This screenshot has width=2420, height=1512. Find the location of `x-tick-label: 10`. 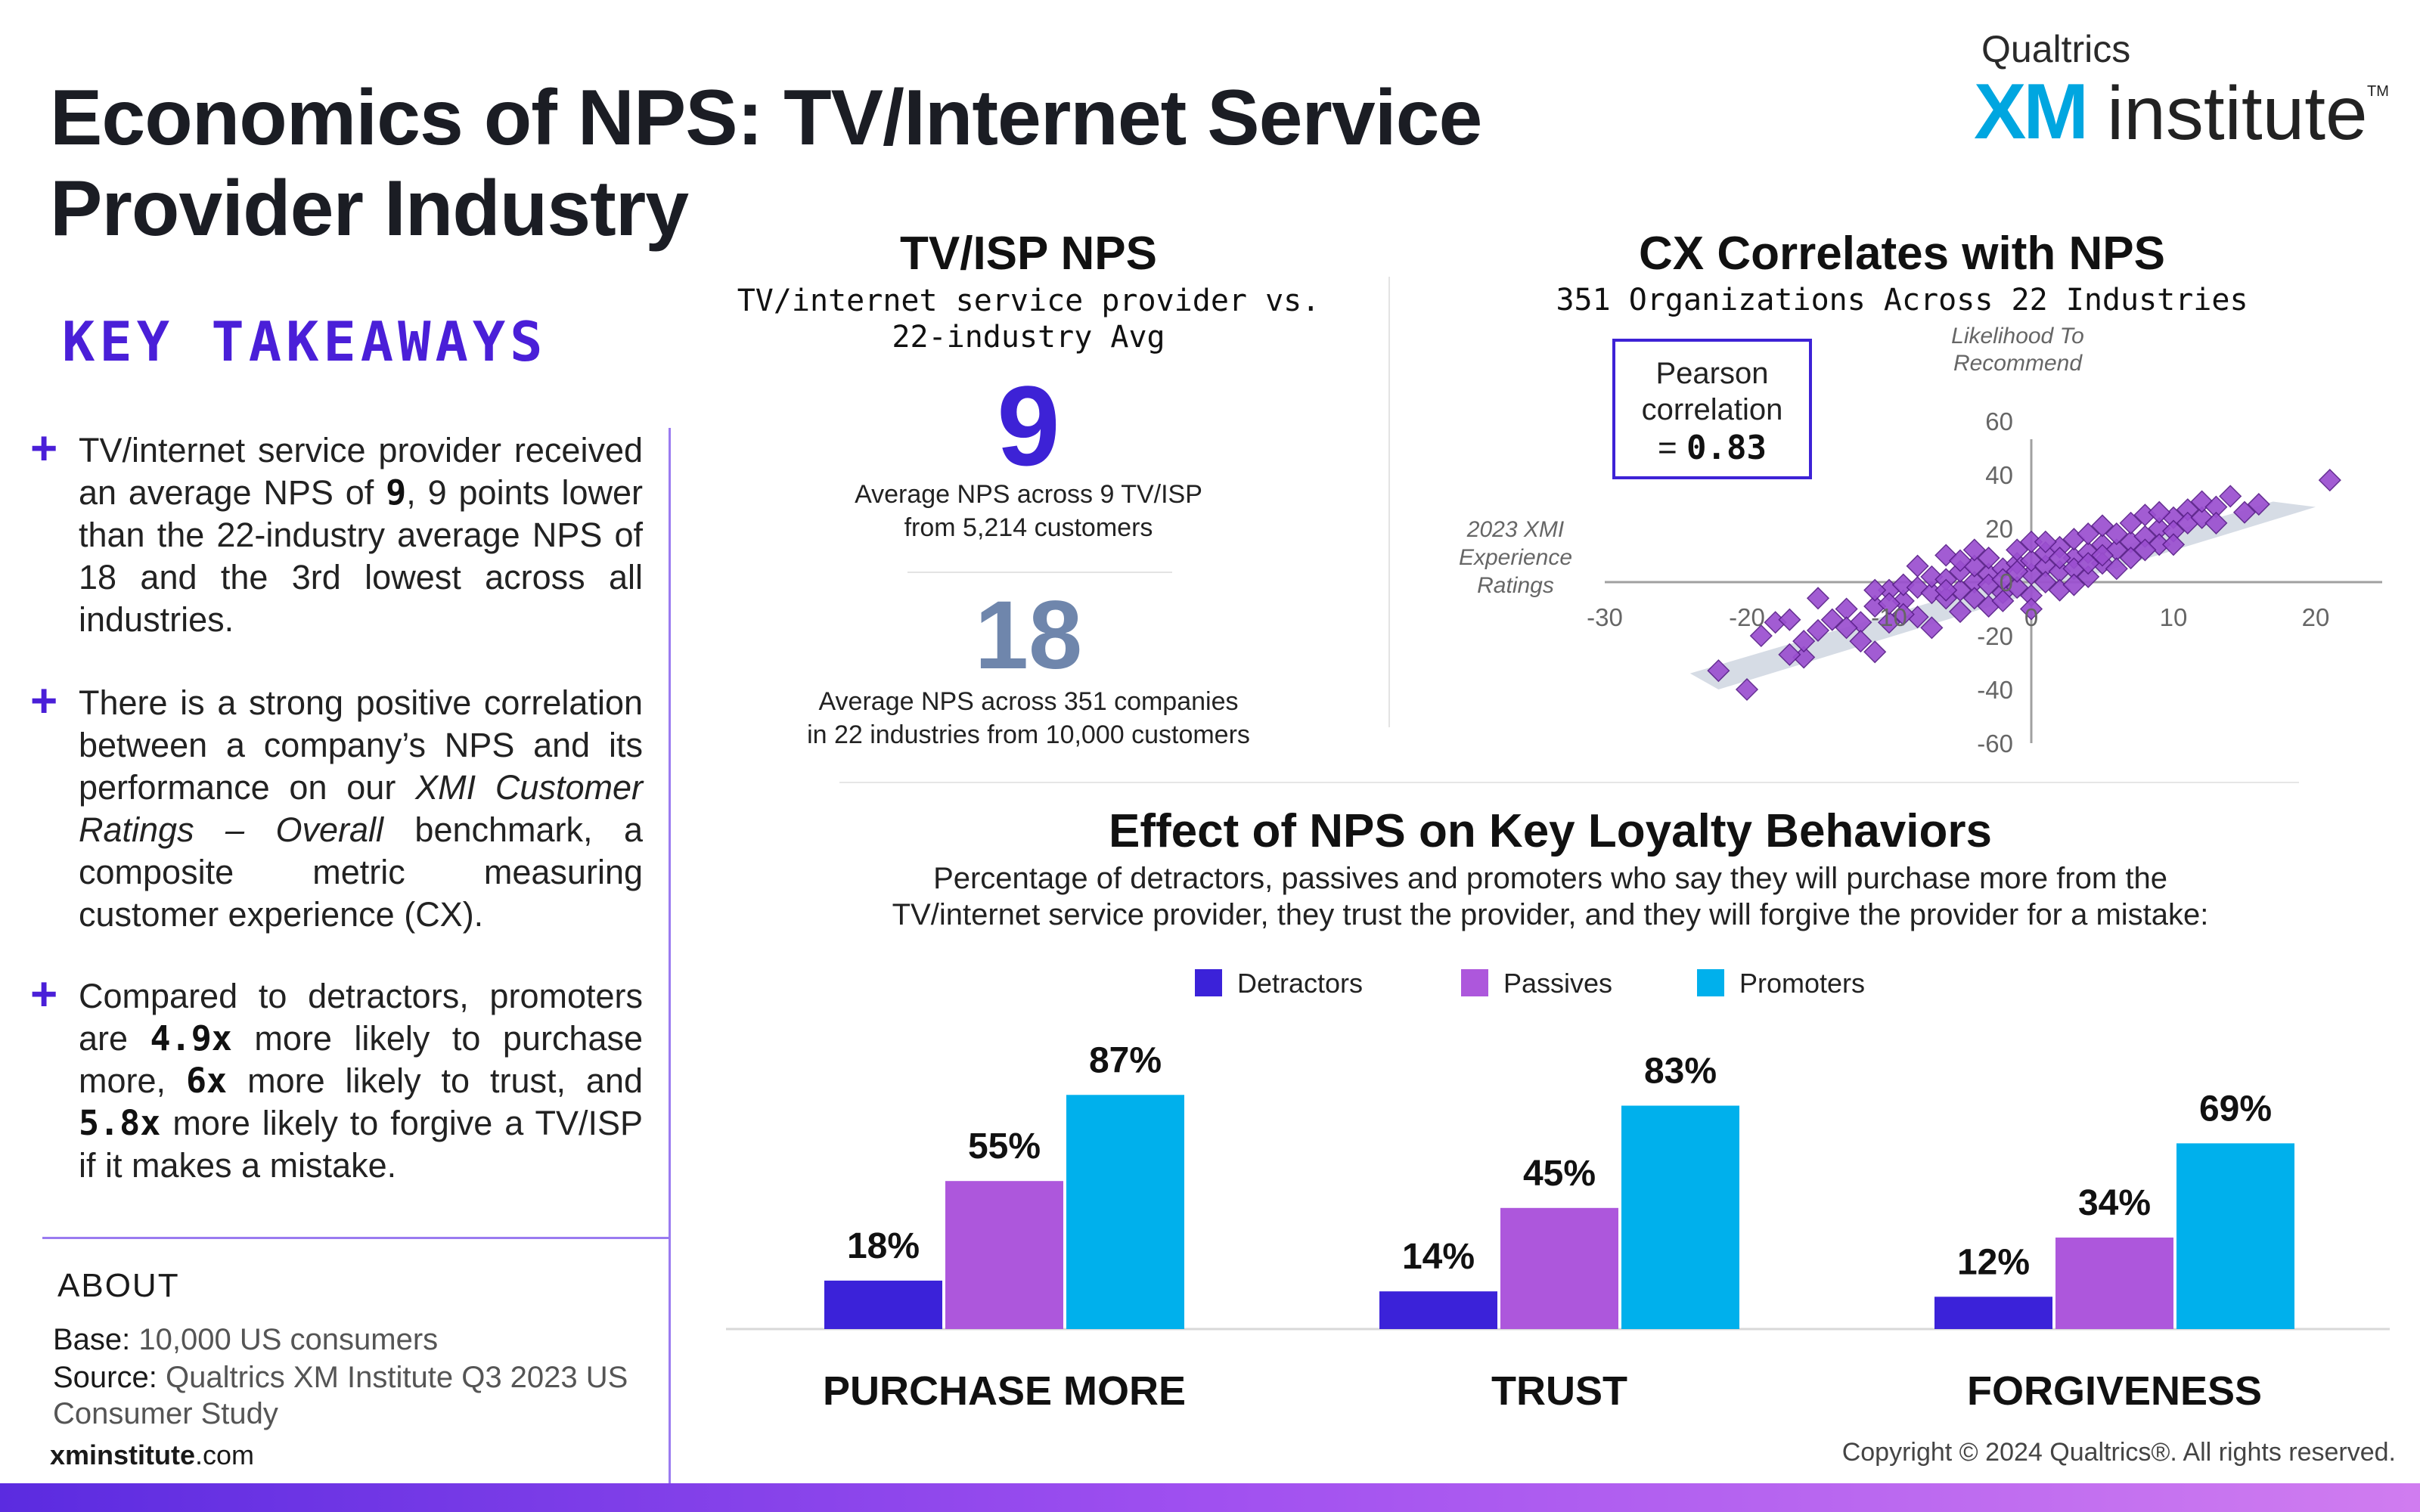

x-tick-label: 10 is located at coordinates (2174, 617).